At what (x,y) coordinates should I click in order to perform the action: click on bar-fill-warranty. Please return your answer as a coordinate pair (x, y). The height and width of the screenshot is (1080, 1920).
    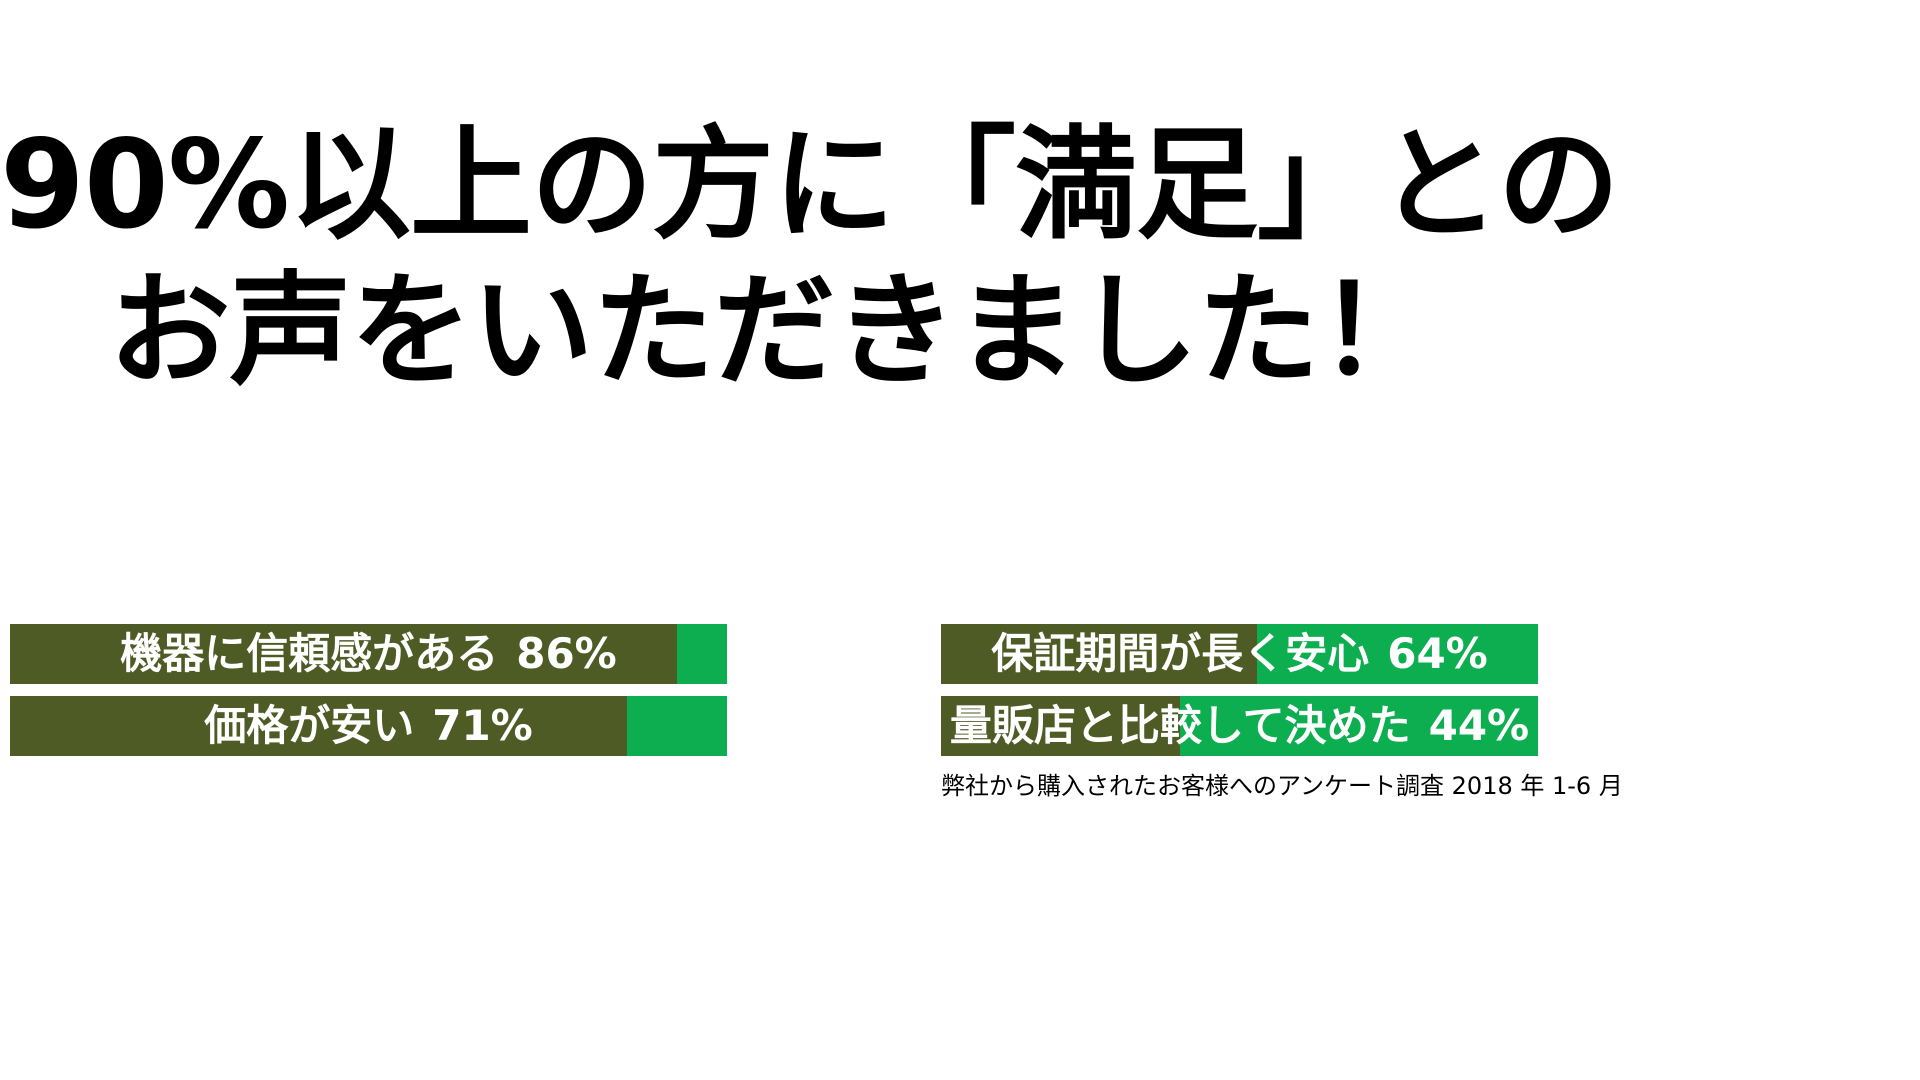
    Looking at the image, I should click on (1099, 654).